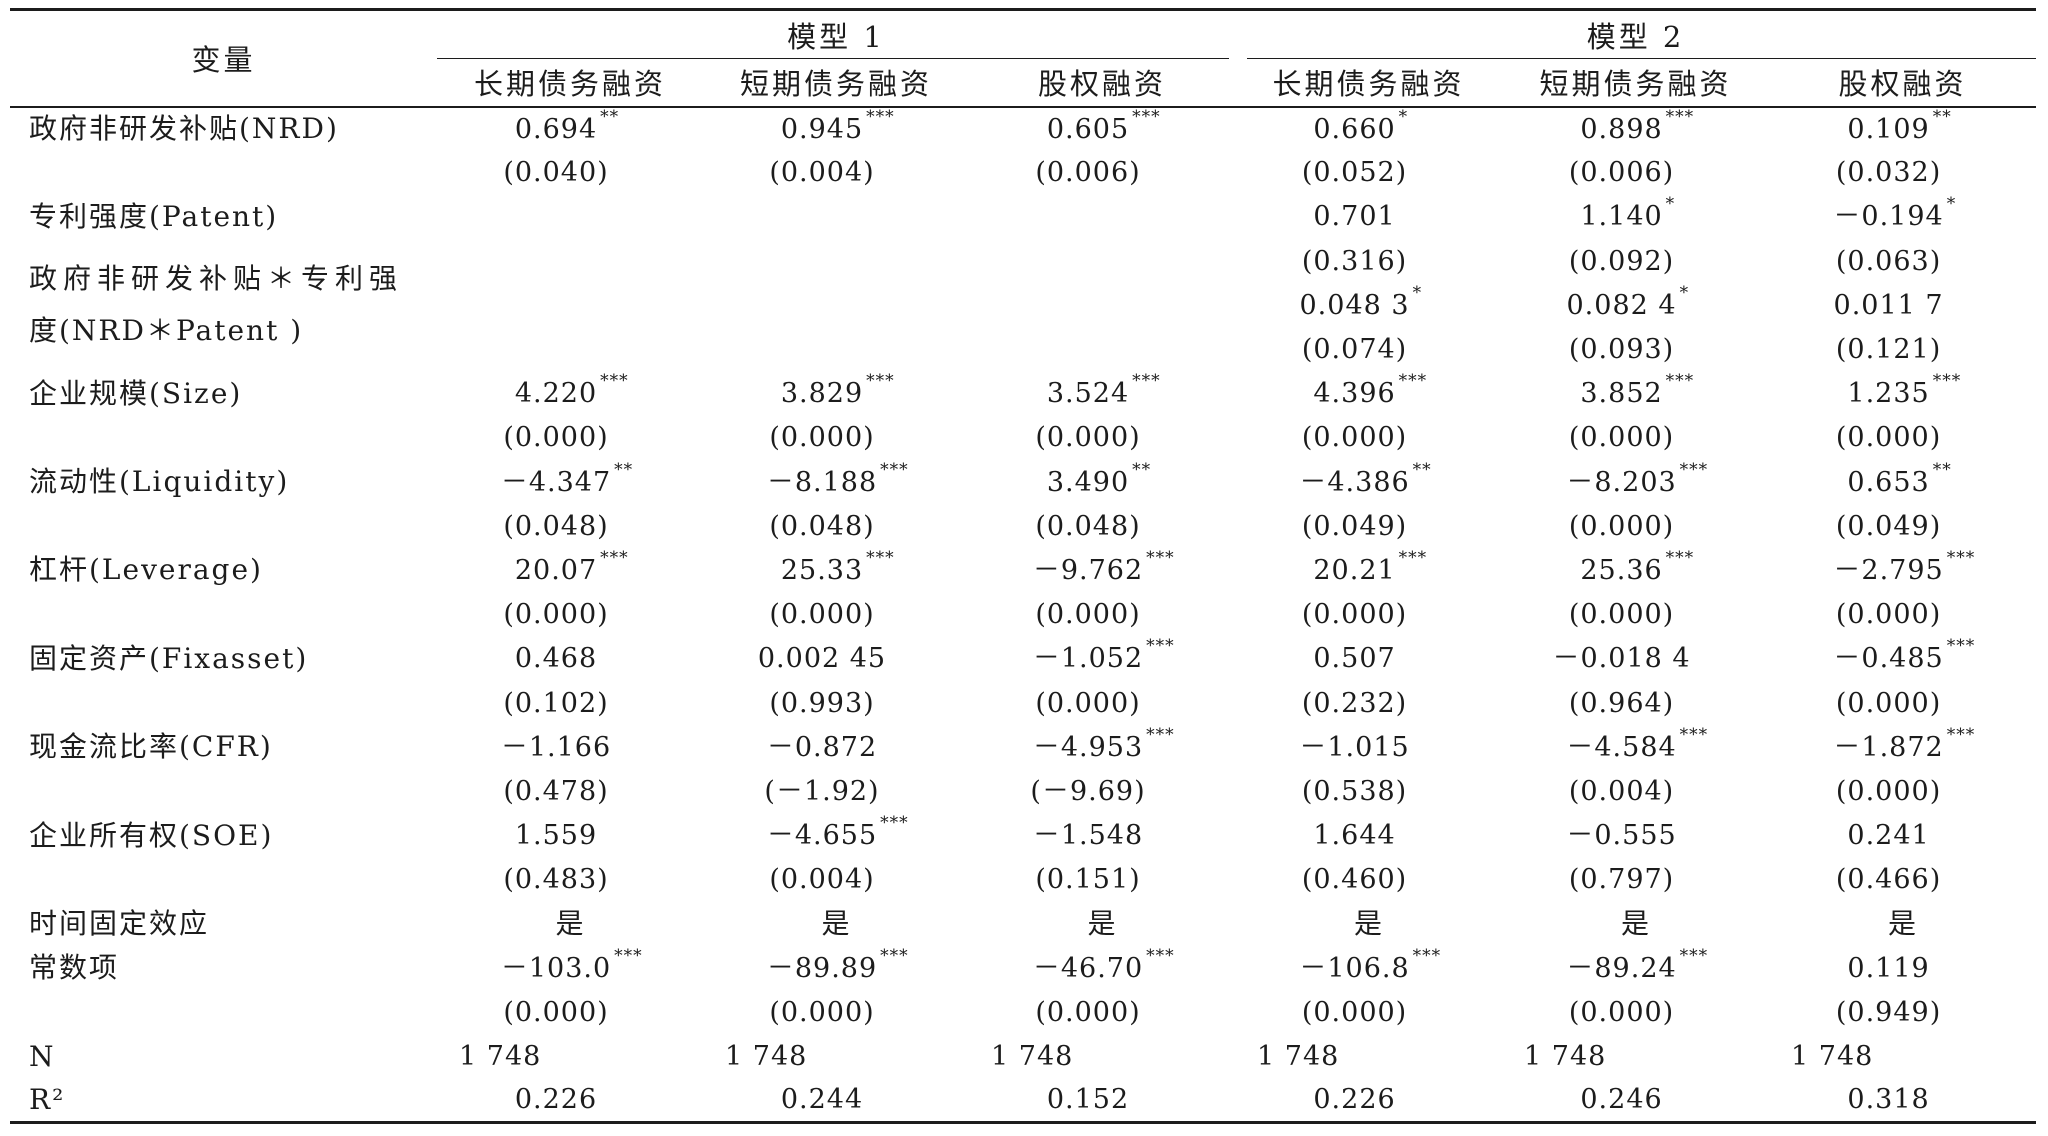 The height and width of the screenshot is (1136, 2048). What do you see at coordinates (1903, 743) in the screenshot?
I see `cell-value-group: －1.872 ***` at bounding box center [1903, 743].